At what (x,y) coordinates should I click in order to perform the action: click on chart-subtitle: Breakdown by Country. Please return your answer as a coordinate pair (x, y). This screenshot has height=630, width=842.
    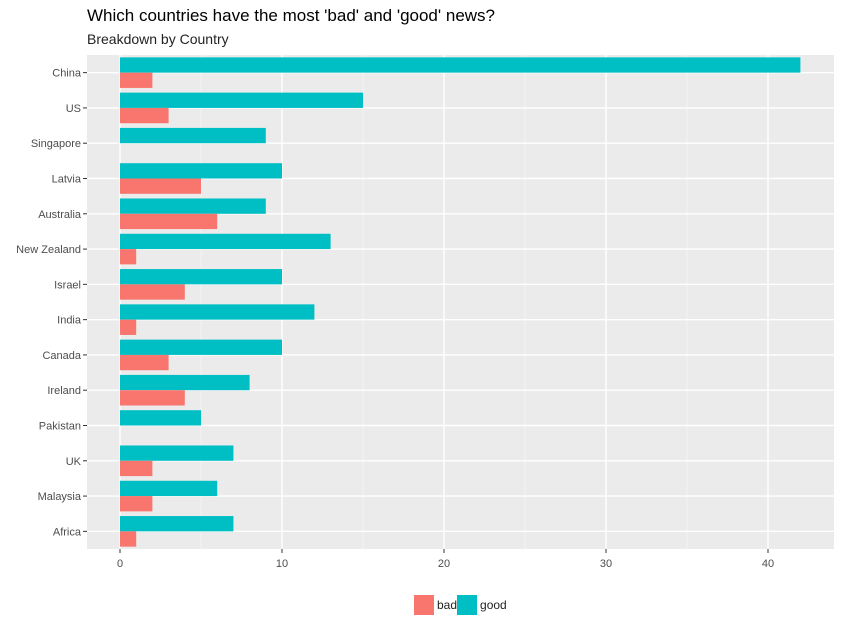
    Looking at the image, I should click on (158, 39).